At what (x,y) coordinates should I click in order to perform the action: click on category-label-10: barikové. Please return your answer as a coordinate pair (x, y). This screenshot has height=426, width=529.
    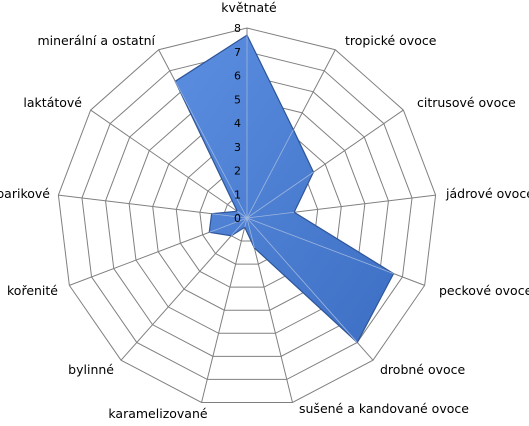
    Looking at the image, I should click on (25, 193).